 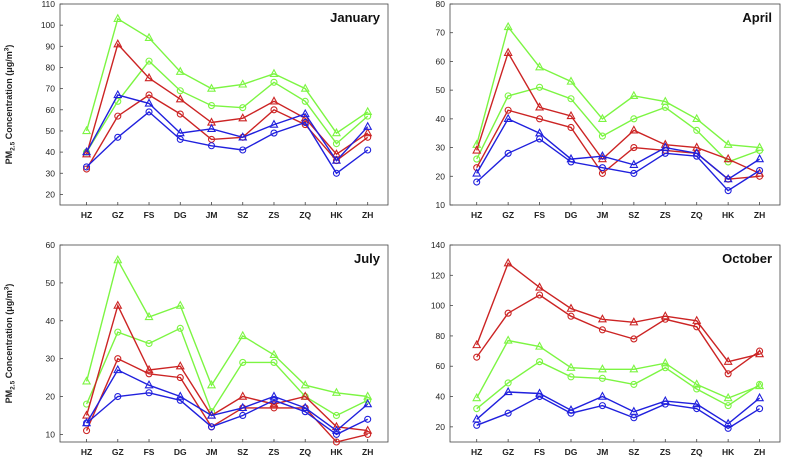 What do you see at coordinates (7, 288) in the screenshot?
I see `y-label-sup: 3` at bounding box center [7, 288].